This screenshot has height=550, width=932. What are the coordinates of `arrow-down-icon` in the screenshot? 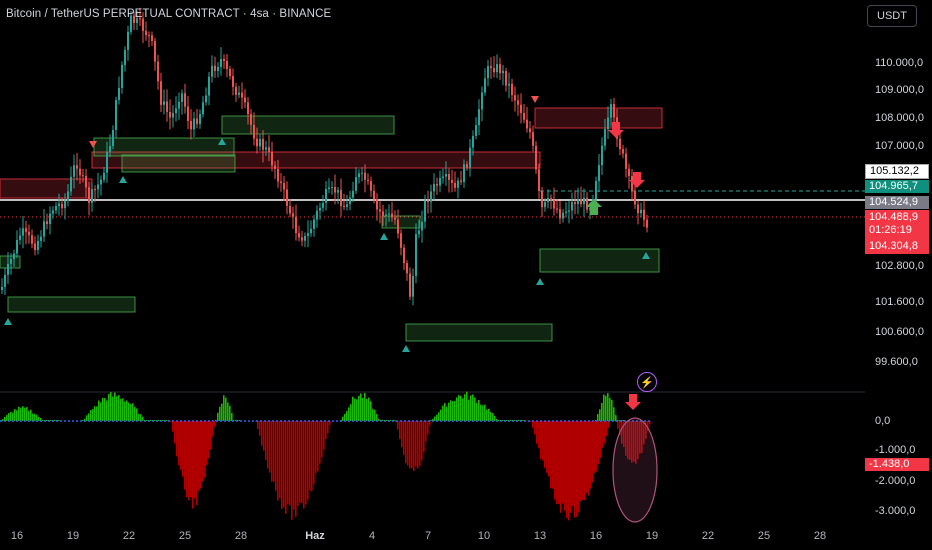 It's located at (616, 130).